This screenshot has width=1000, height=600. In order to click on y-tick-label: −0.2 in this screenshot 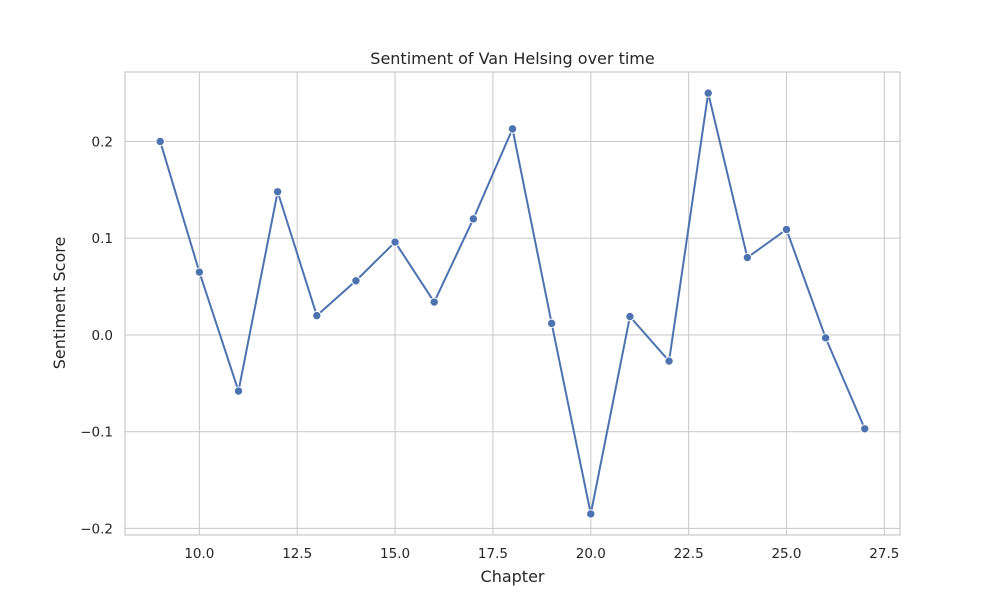, I will do `click(96, 529)`.